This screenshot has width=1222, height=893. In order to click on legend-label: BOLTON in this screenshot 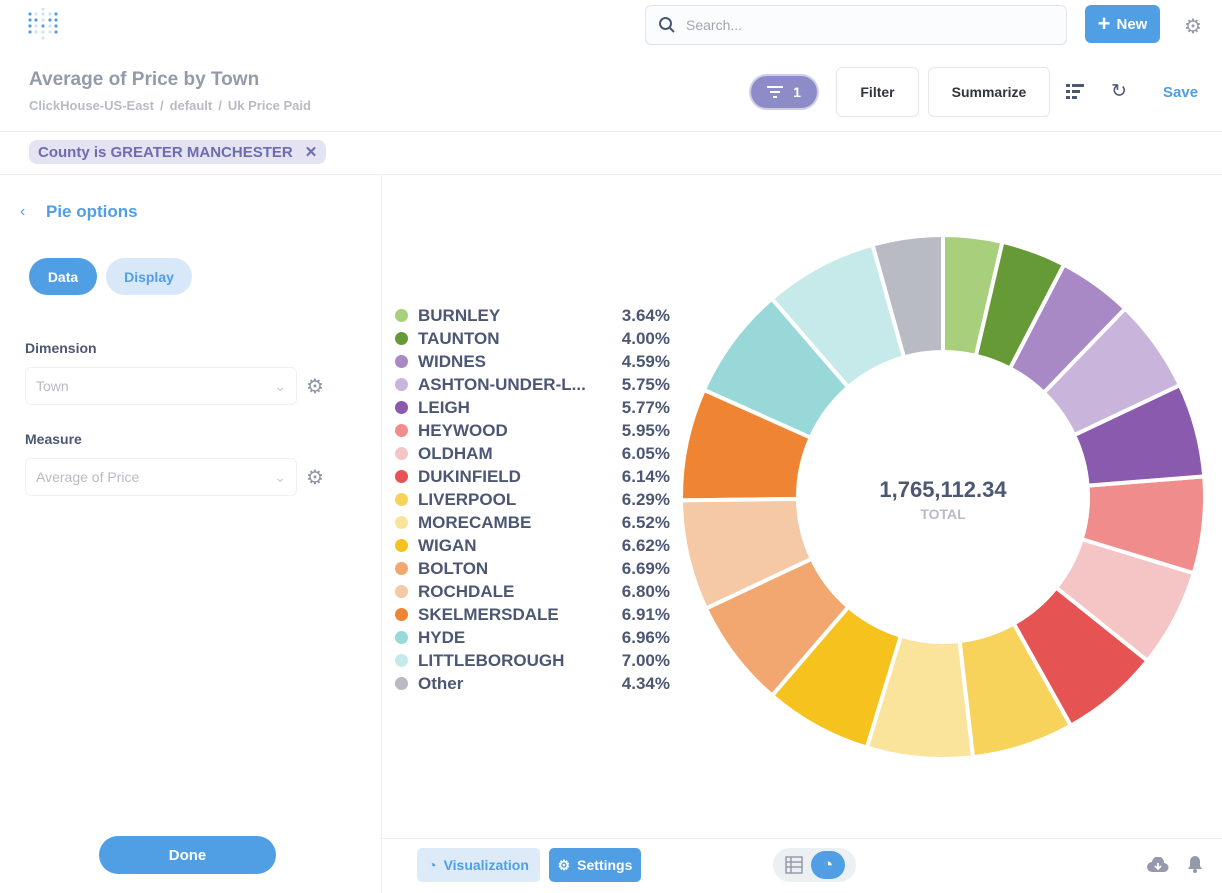, I will do `click(453, 568)`.